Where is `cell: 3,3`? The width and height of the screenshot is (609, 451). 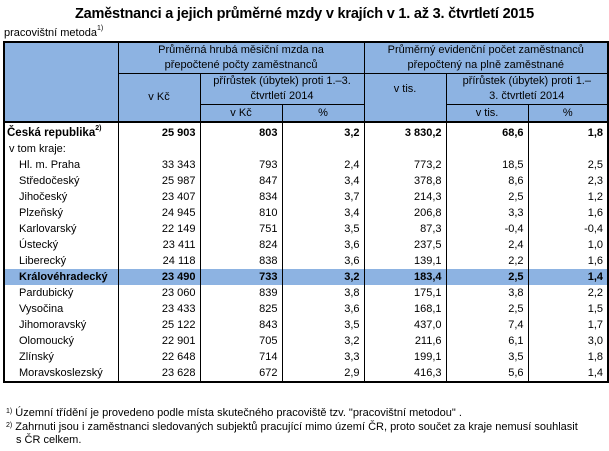
cell: 3,3 is located at coordinates (487, 213).